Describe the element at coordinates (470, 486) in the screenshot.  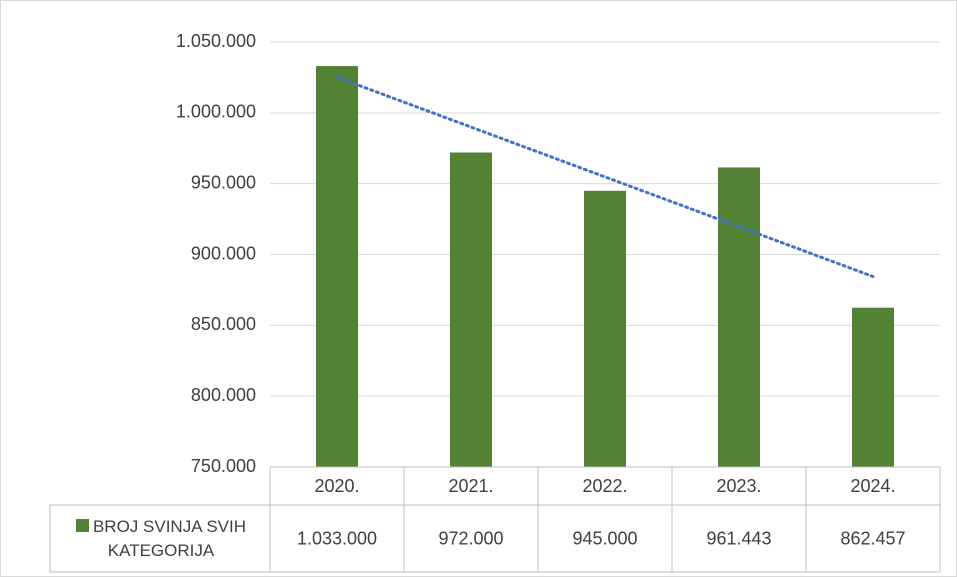
I see `x-tick-label: 2021.` at that location.